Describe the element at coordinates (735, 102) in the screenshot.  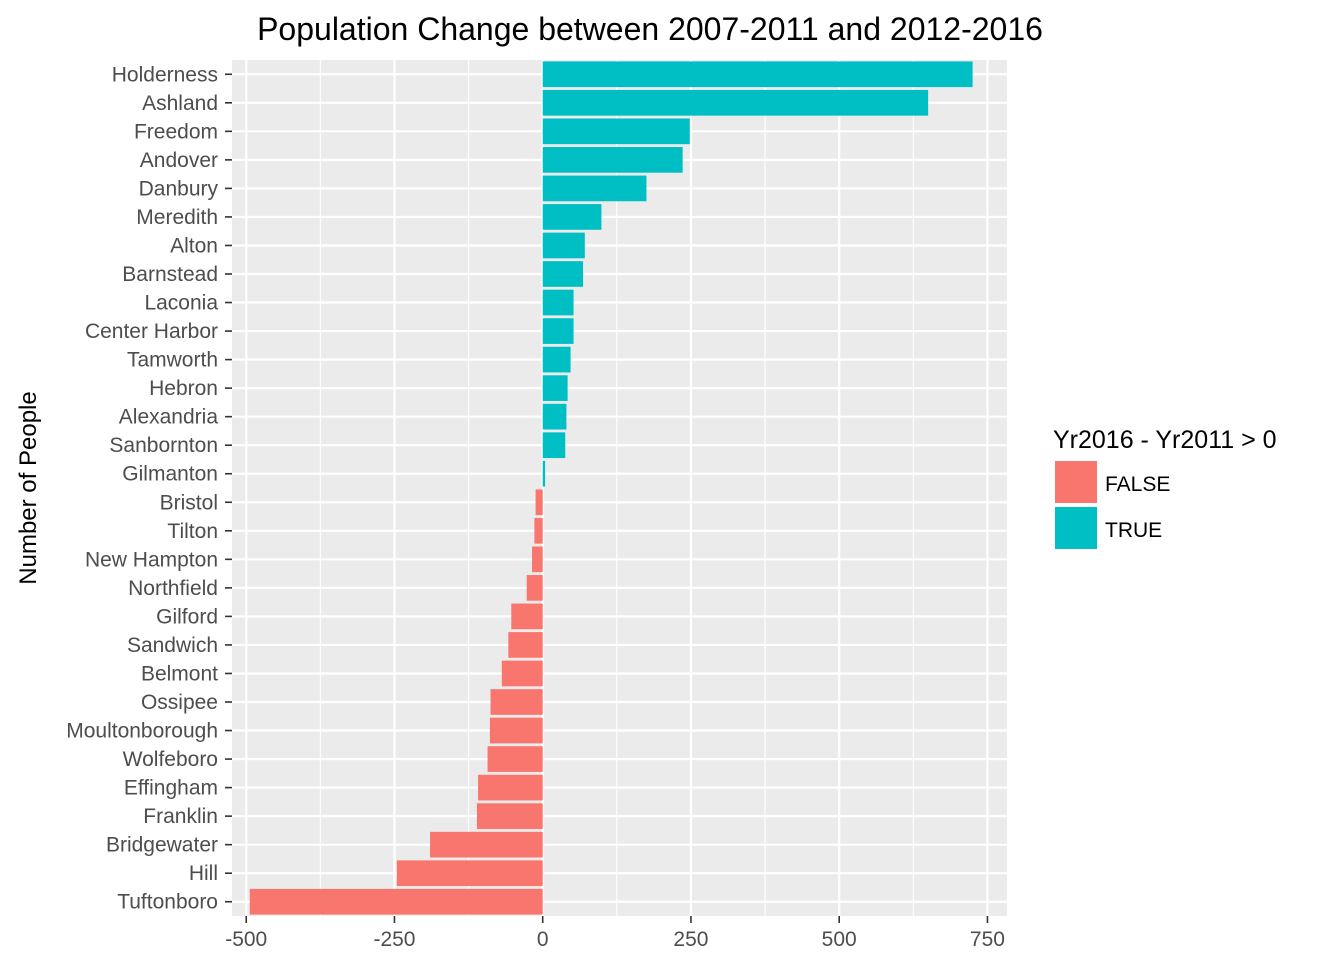
I see `bar-ashland` at that location.